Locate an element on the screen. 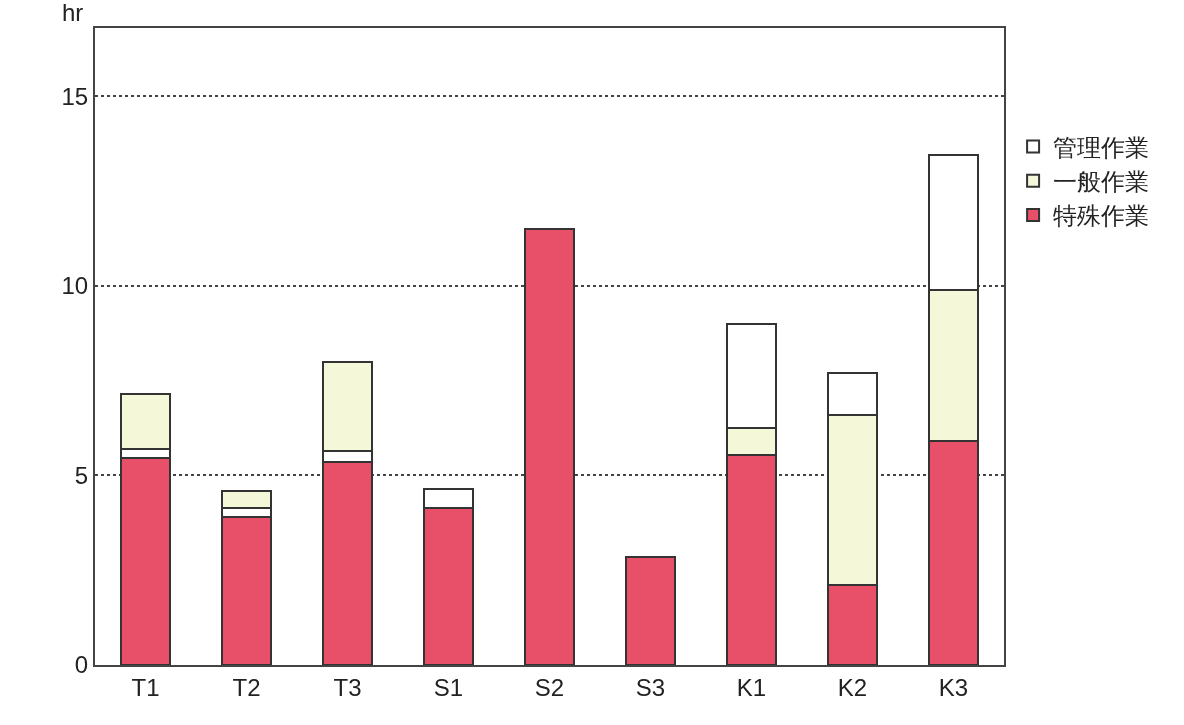 This screenshot has width=1184, height=725. legend-label: 一般作業 is located at coordinates (1101, 182).